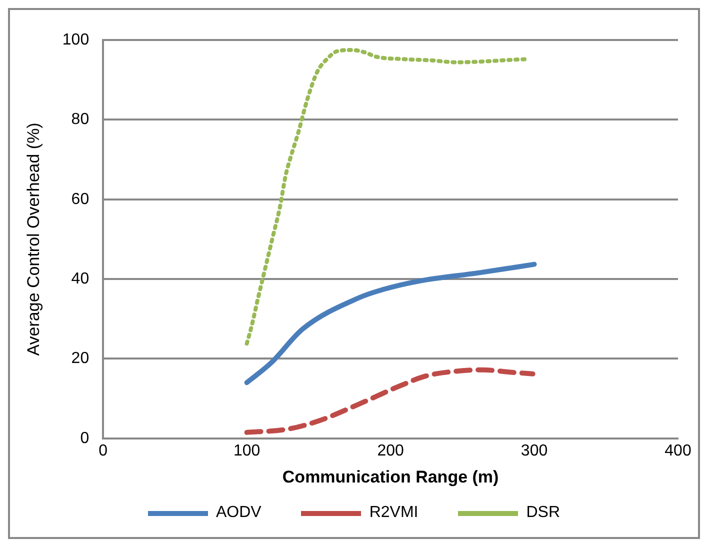 Image resolution: width=712 pixels, height=549 pixels. What do you see at coordinates (33, 239) in the screenshot?
I see `y-axis-title: Average Control Overhead (%)` at bounding box center [33, 239].